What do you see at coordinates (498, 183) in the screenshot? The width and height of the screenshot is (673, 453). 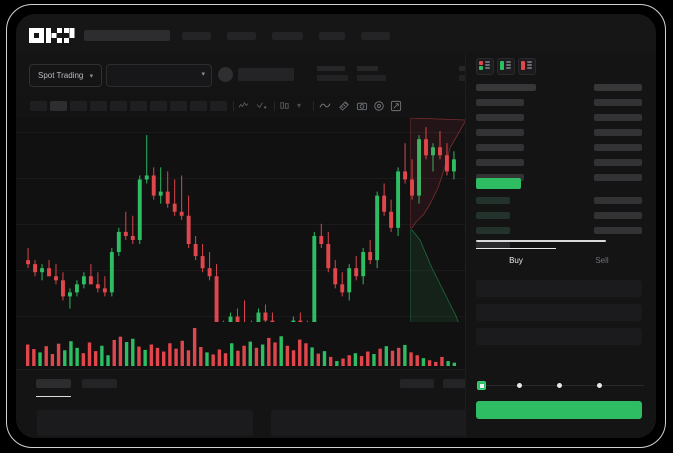 I see `orderbook-highlight-row` at bounding box center [498, 183].